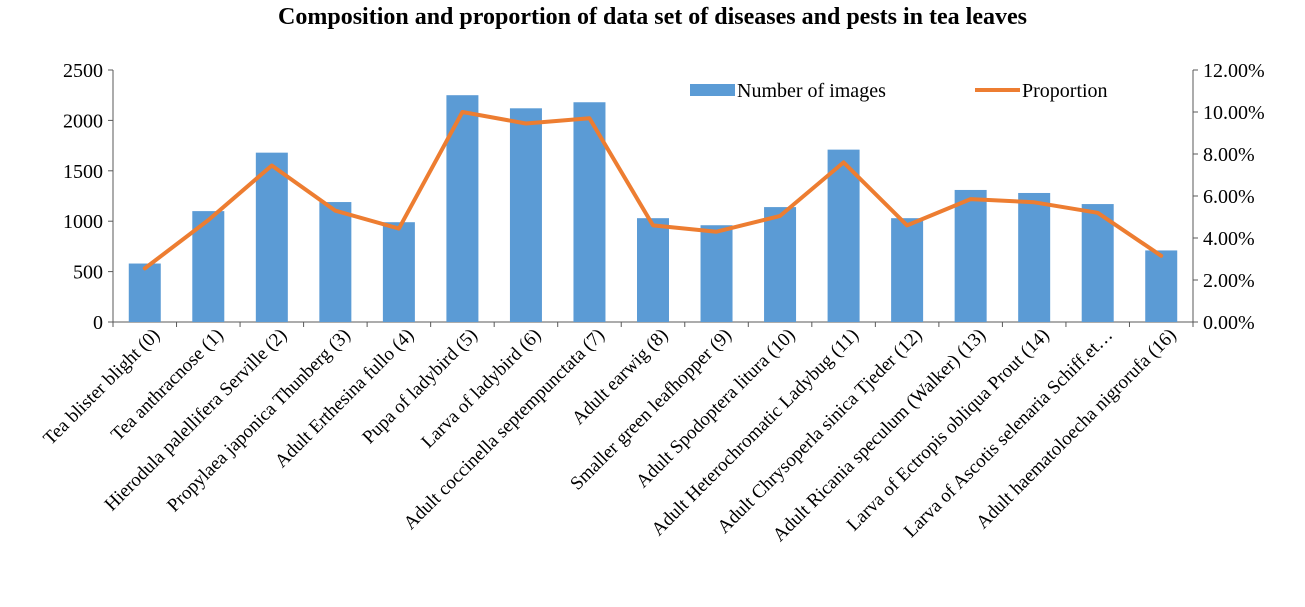  Describe the element at coordinates (83, 222) in the screenshot. I see `y-tick-label-left: 1000` at that location.